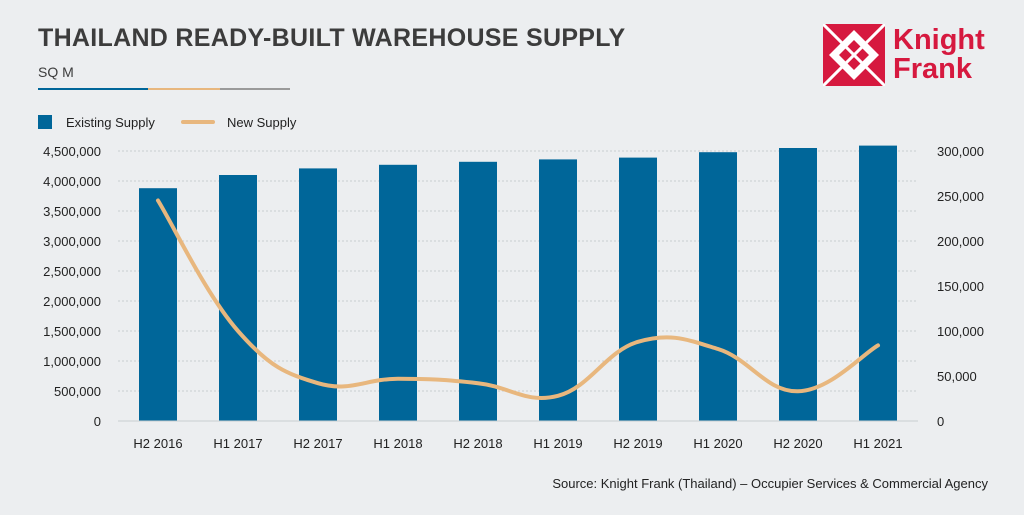 The image size is (1024, 515). I want to click on y-right-tick-label: 150,000, so click(960, 286).